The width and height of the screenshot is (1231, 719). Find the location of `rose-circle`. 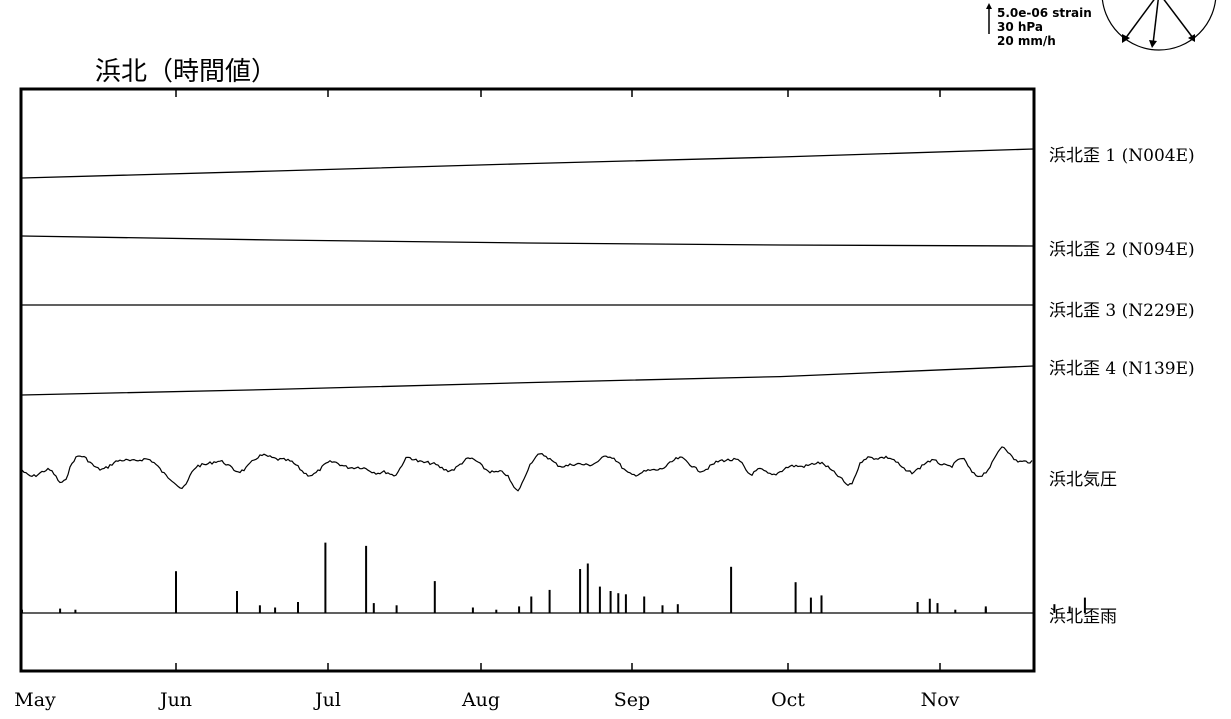

rose-circle is located at coordinates (1159, 25).